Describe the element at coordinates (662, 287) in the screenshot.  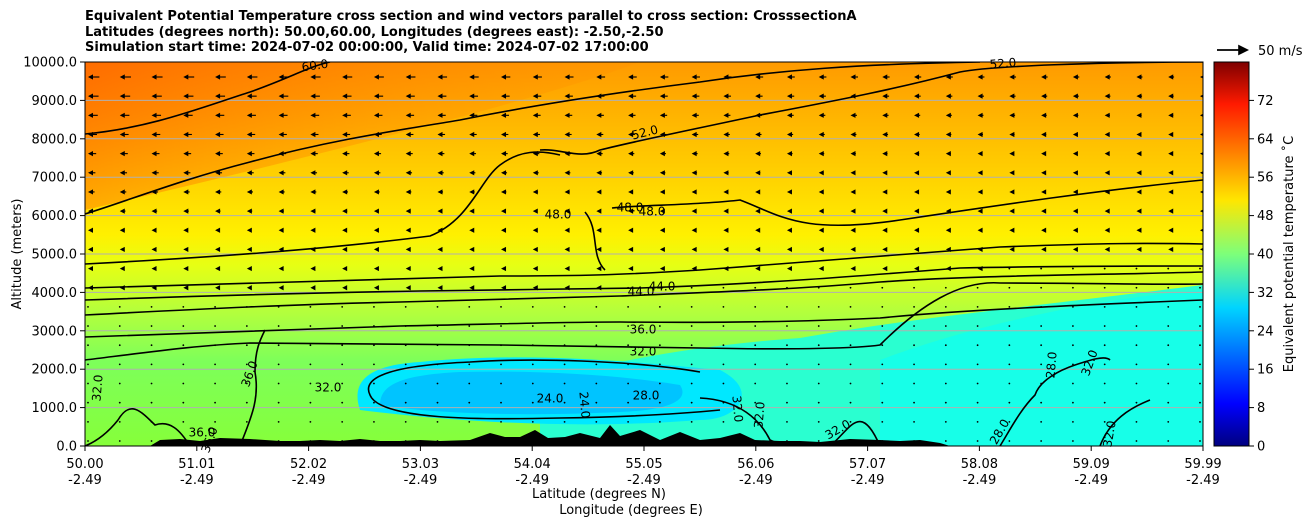
I see `contour-label: 44.0` at that location.